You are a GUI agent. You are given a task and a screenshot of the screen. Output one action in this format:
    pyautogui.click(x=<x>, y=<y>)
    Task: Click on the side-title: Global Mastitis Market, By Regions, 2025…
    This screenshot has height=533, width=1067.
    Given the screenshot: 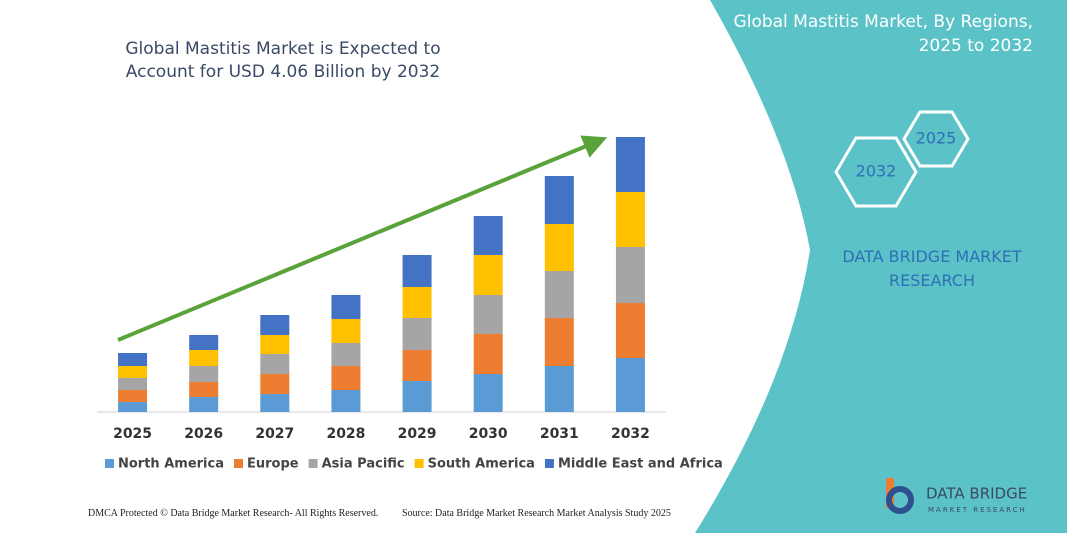 What is the action you would take?
    pyautogui.click(x=883, y=34)
    